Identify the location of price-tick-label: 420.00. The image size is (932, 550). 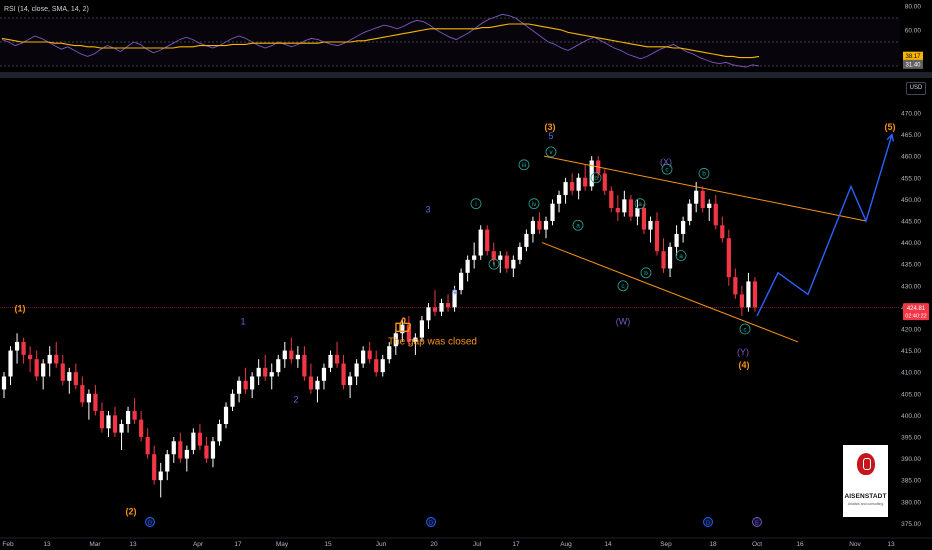
(911, 329).